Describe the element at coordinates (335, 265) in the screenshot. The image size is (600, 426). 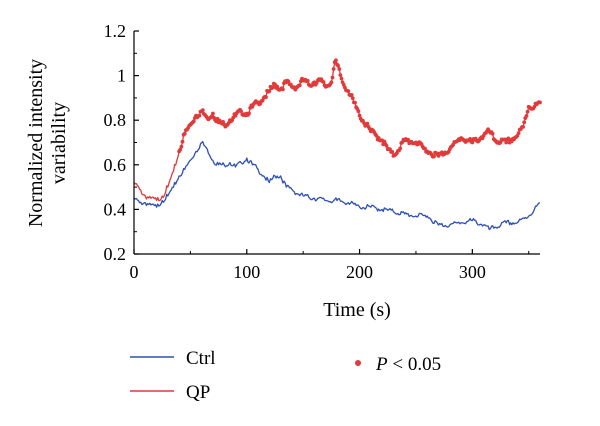
I see `x-axis: 0 100 200 300` at that location.